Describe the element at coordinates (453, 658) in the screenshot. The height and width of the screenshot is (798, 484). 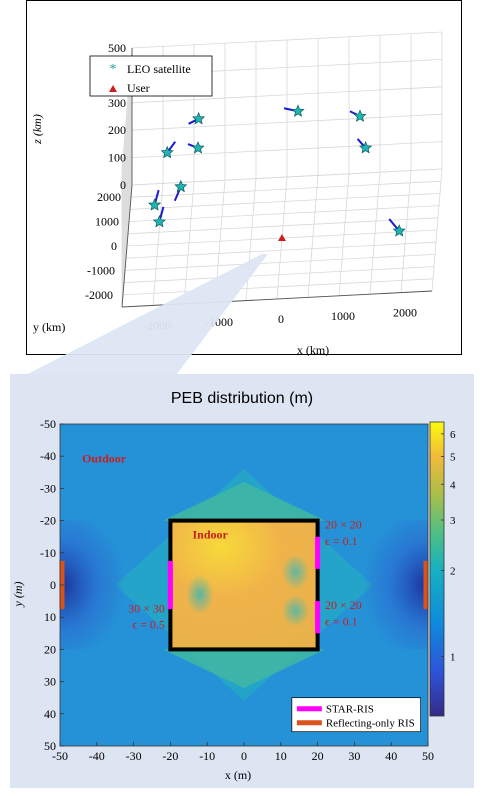
I see `colorbar-tick-label: 1` at that location.